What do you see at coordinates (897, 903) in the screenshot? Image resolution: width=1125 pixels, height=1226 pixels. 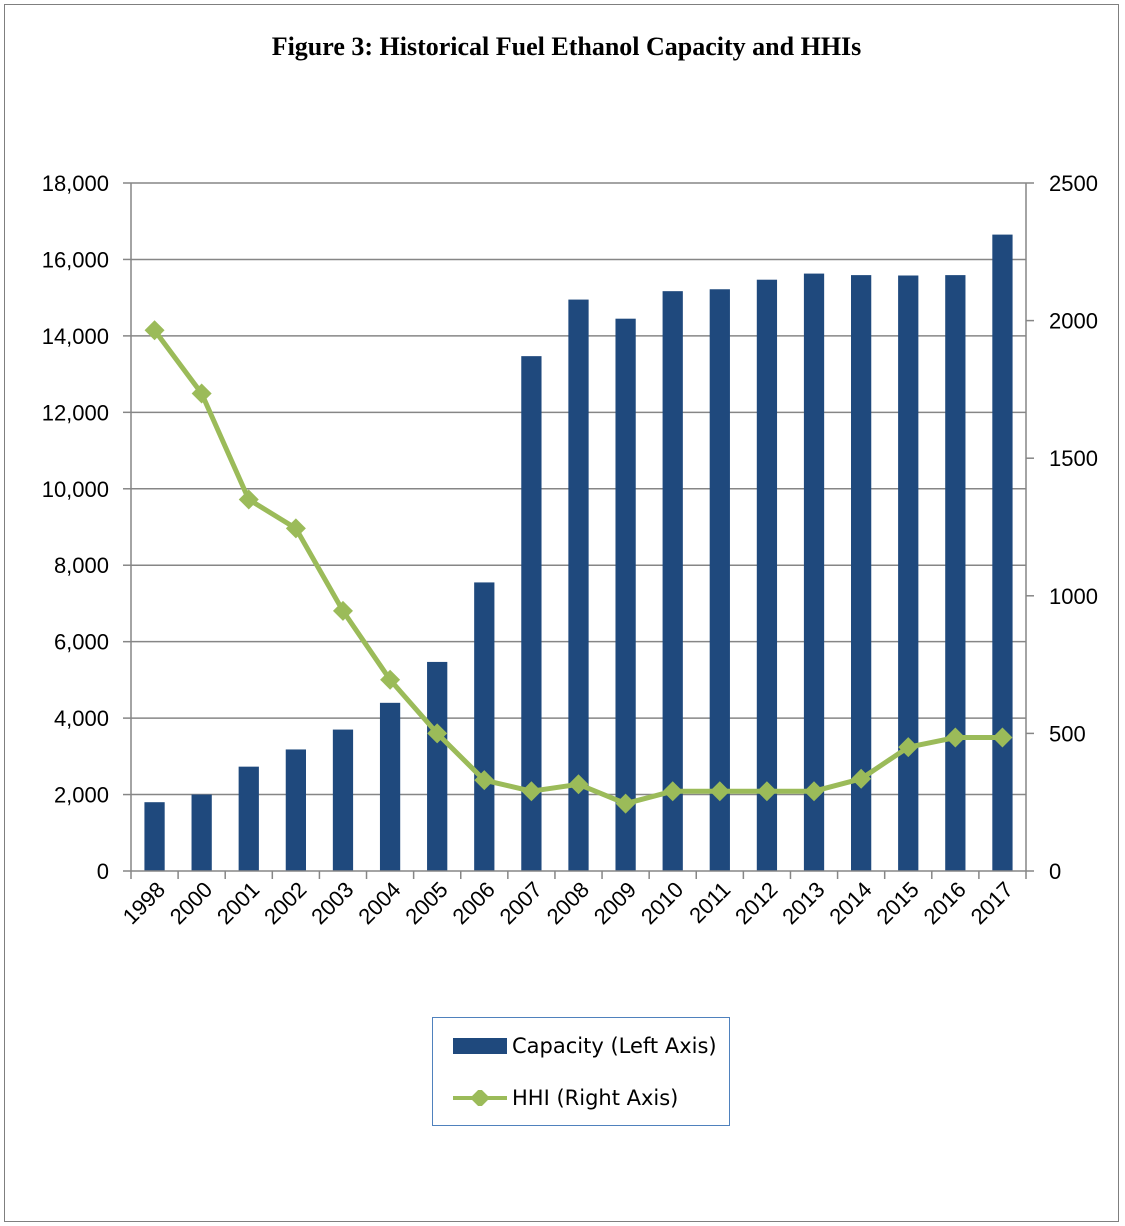 I see `x-axis-tick-label: 2015` at bounding box center [897, 903].